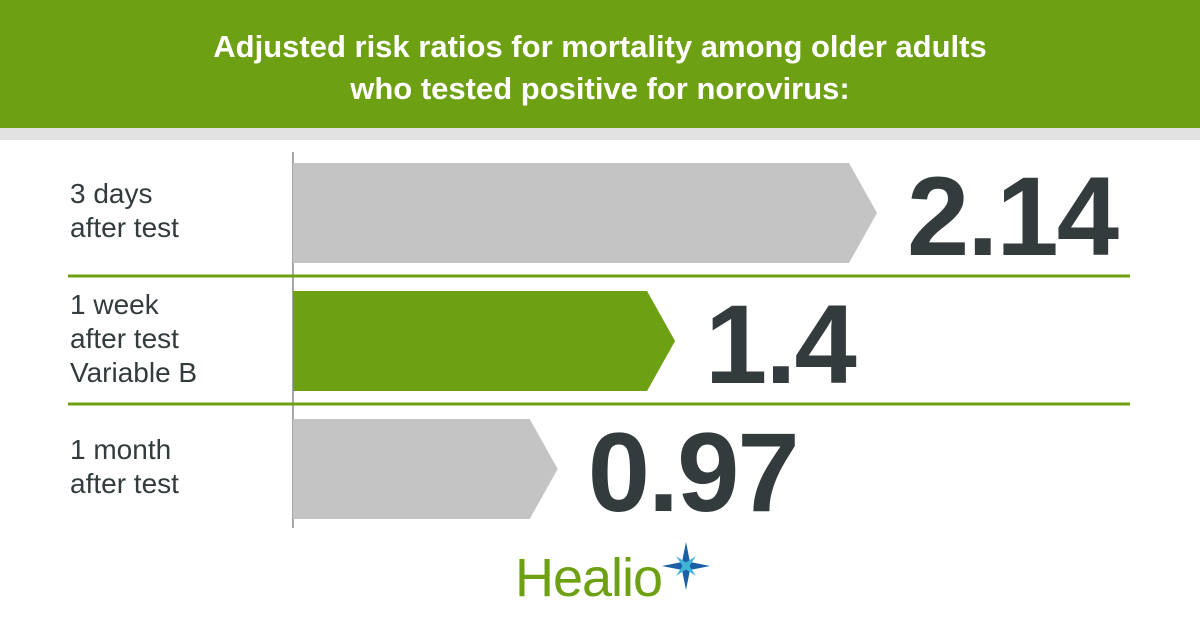  I want to click on value-label: 1.4, so click(781, 344).